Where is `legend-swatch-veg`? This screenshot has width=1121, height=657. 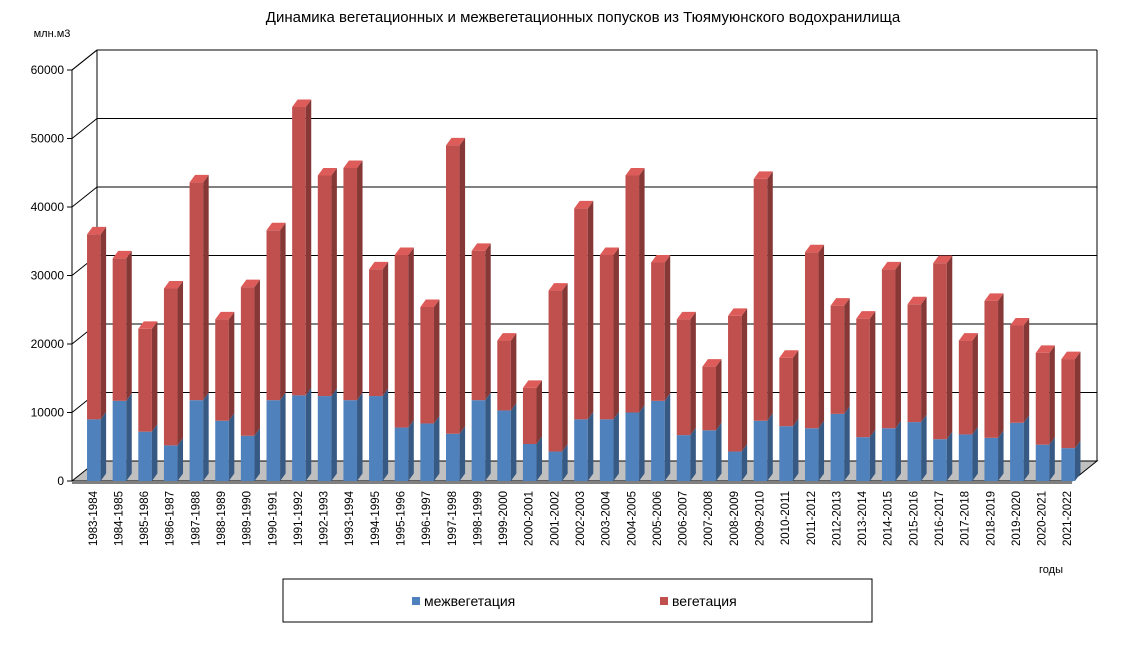
legend-swatch-veg is located at coordinates (664, 601).